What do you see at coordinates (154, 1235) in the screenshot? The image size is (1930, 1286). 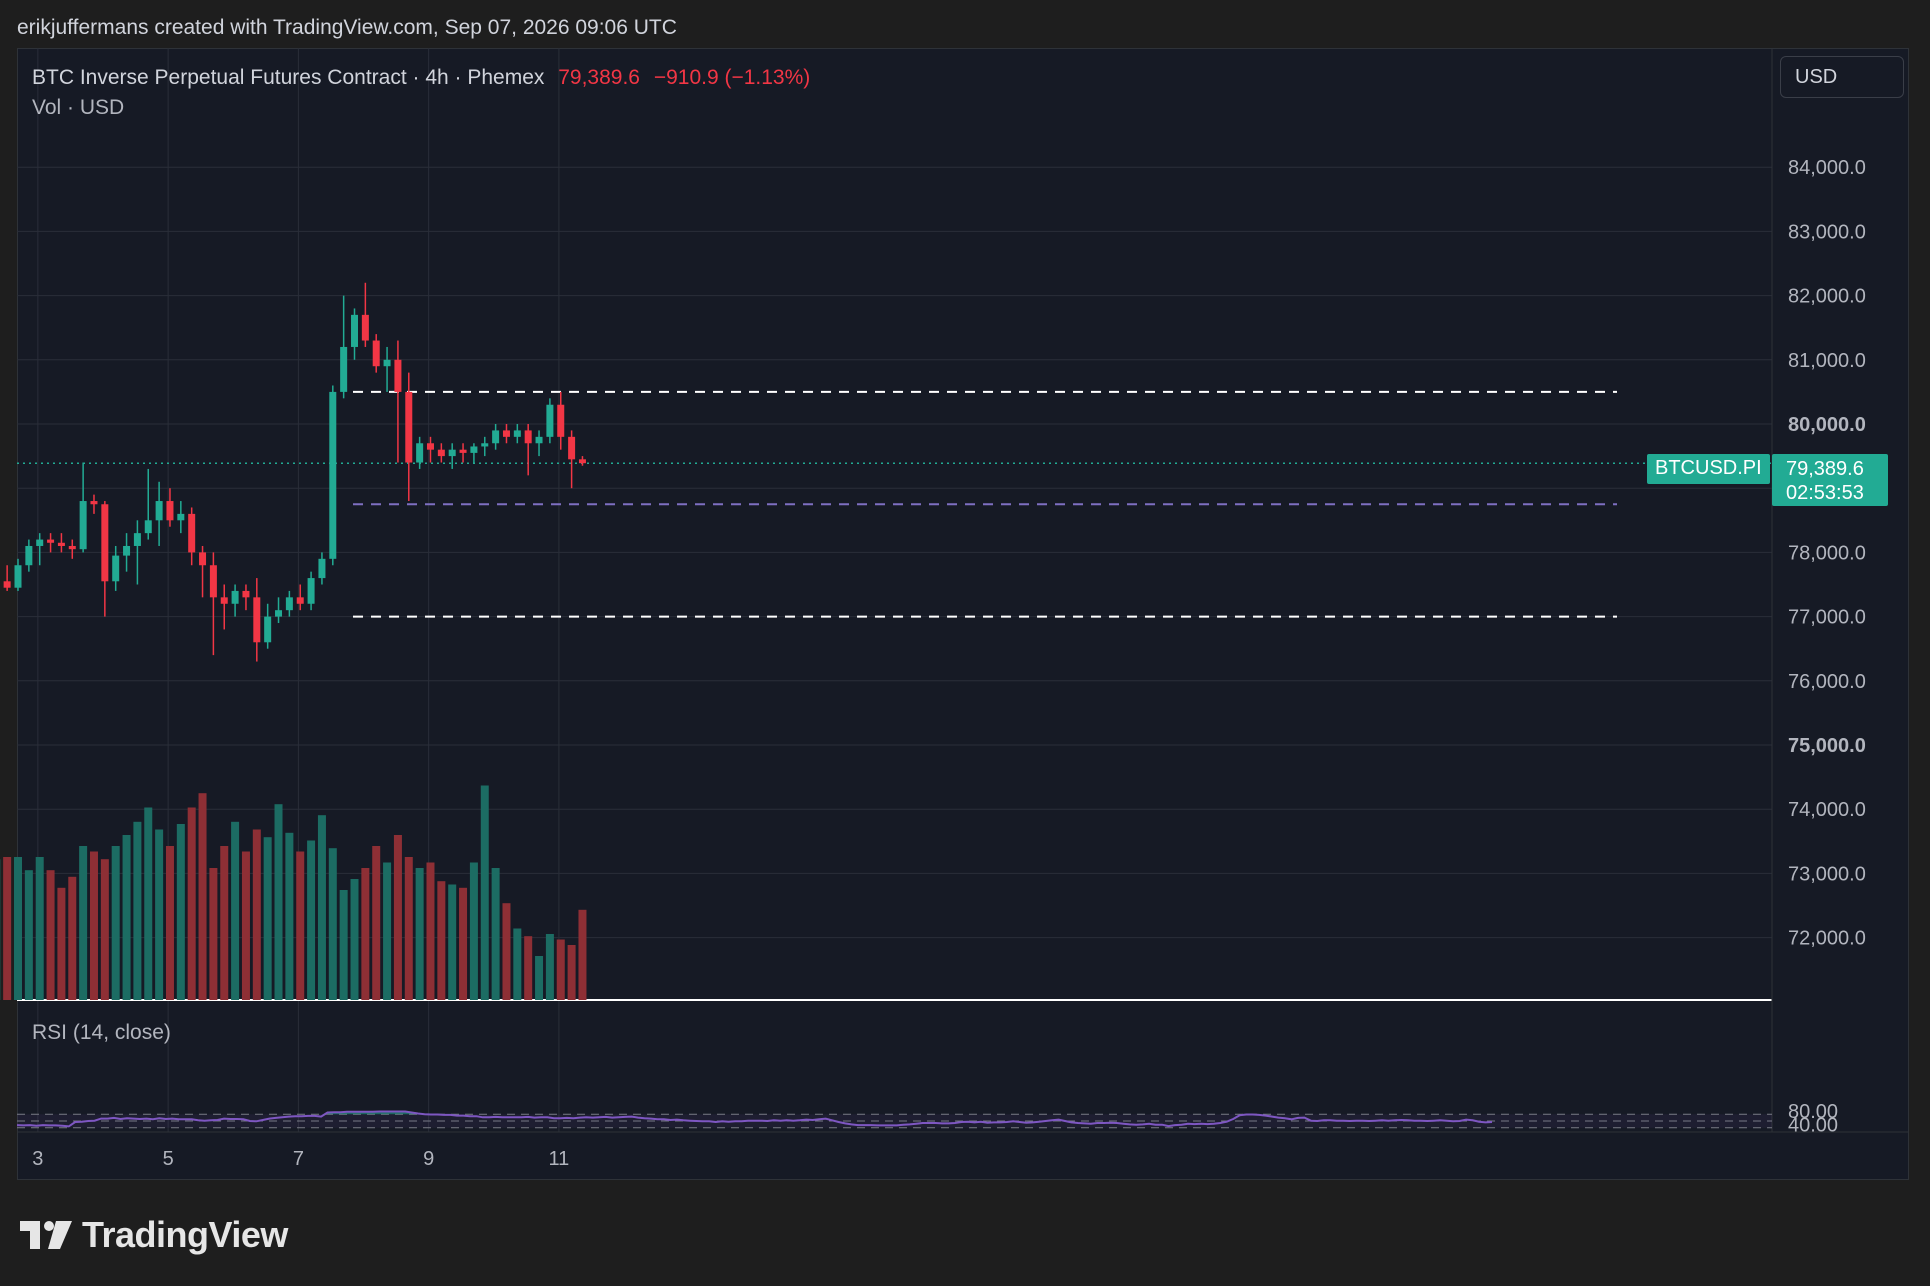 I see `tradingview-logo: TradingView` at bounding box center [154, 1235].